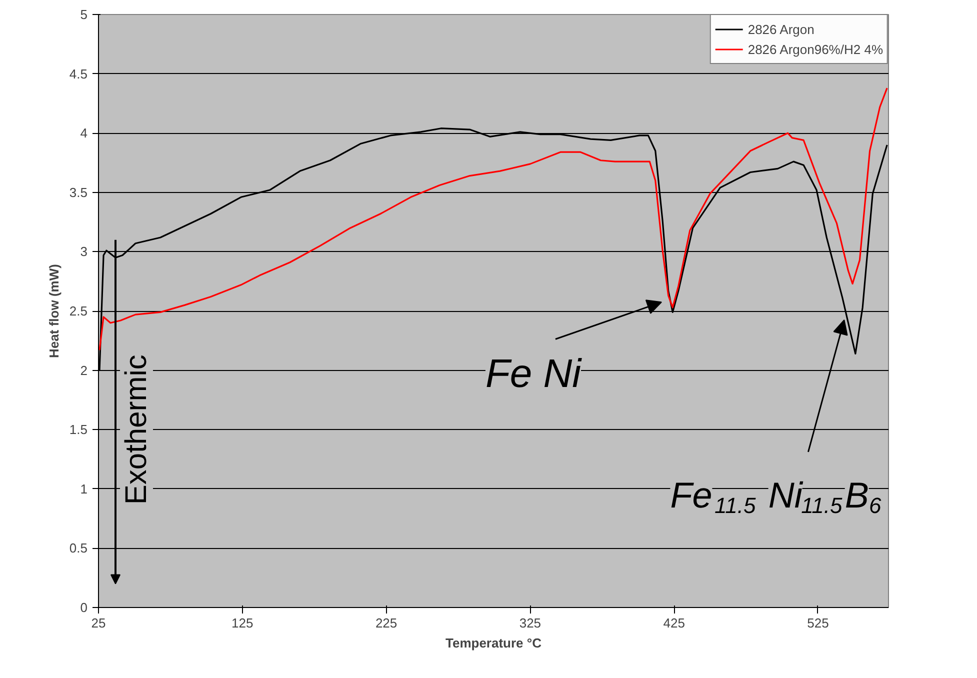 The height and width of the screenshot is (678, 977). What do you see at coordinates (54, 311) in the screenshot?
I see `y-axis-title: Heat flow (mW)` at bounding box center [54, 311].